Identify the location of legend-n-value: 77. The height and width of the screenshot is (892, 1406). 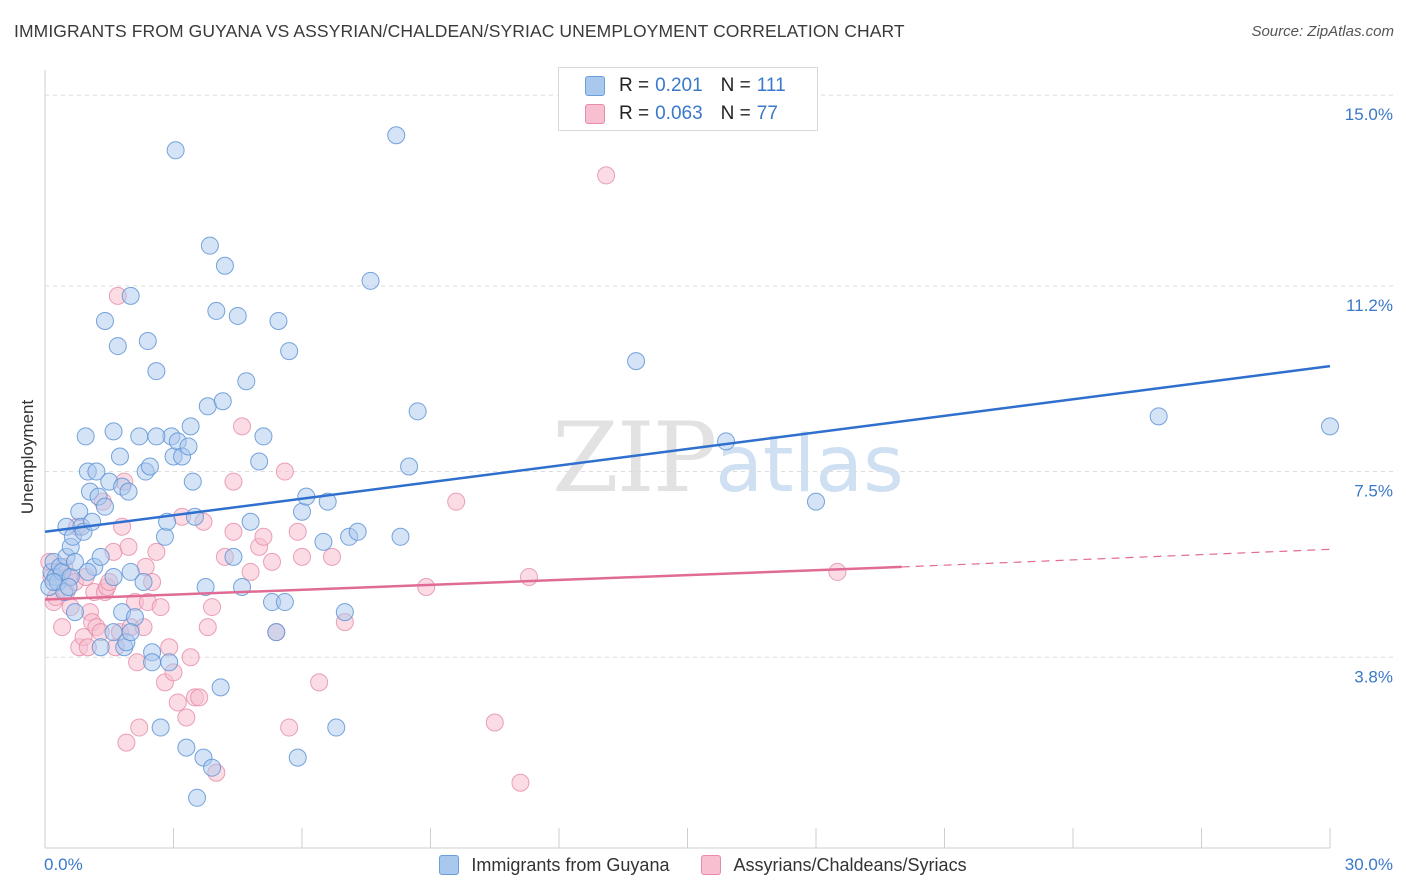
(767, 113).